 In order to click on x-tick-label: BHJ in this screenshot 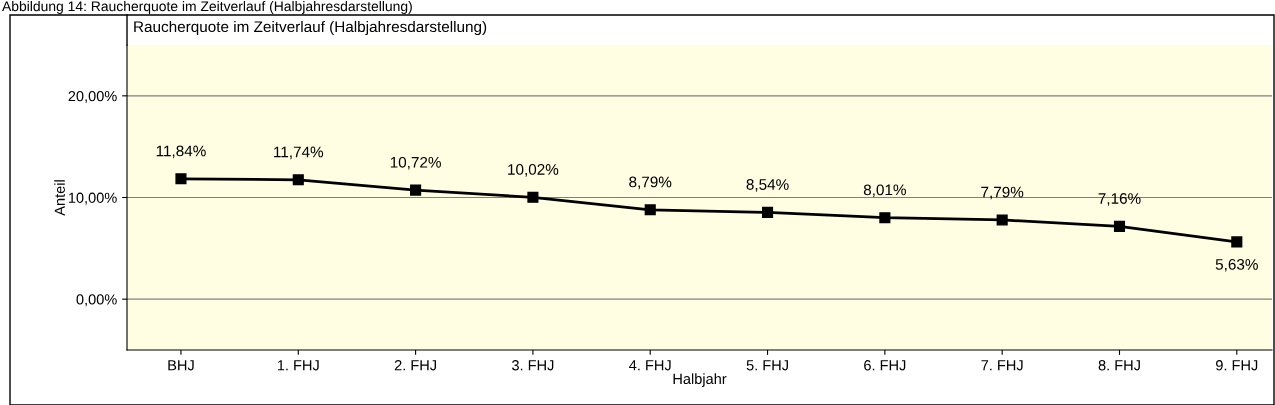, I will do `click(181, 365)`.